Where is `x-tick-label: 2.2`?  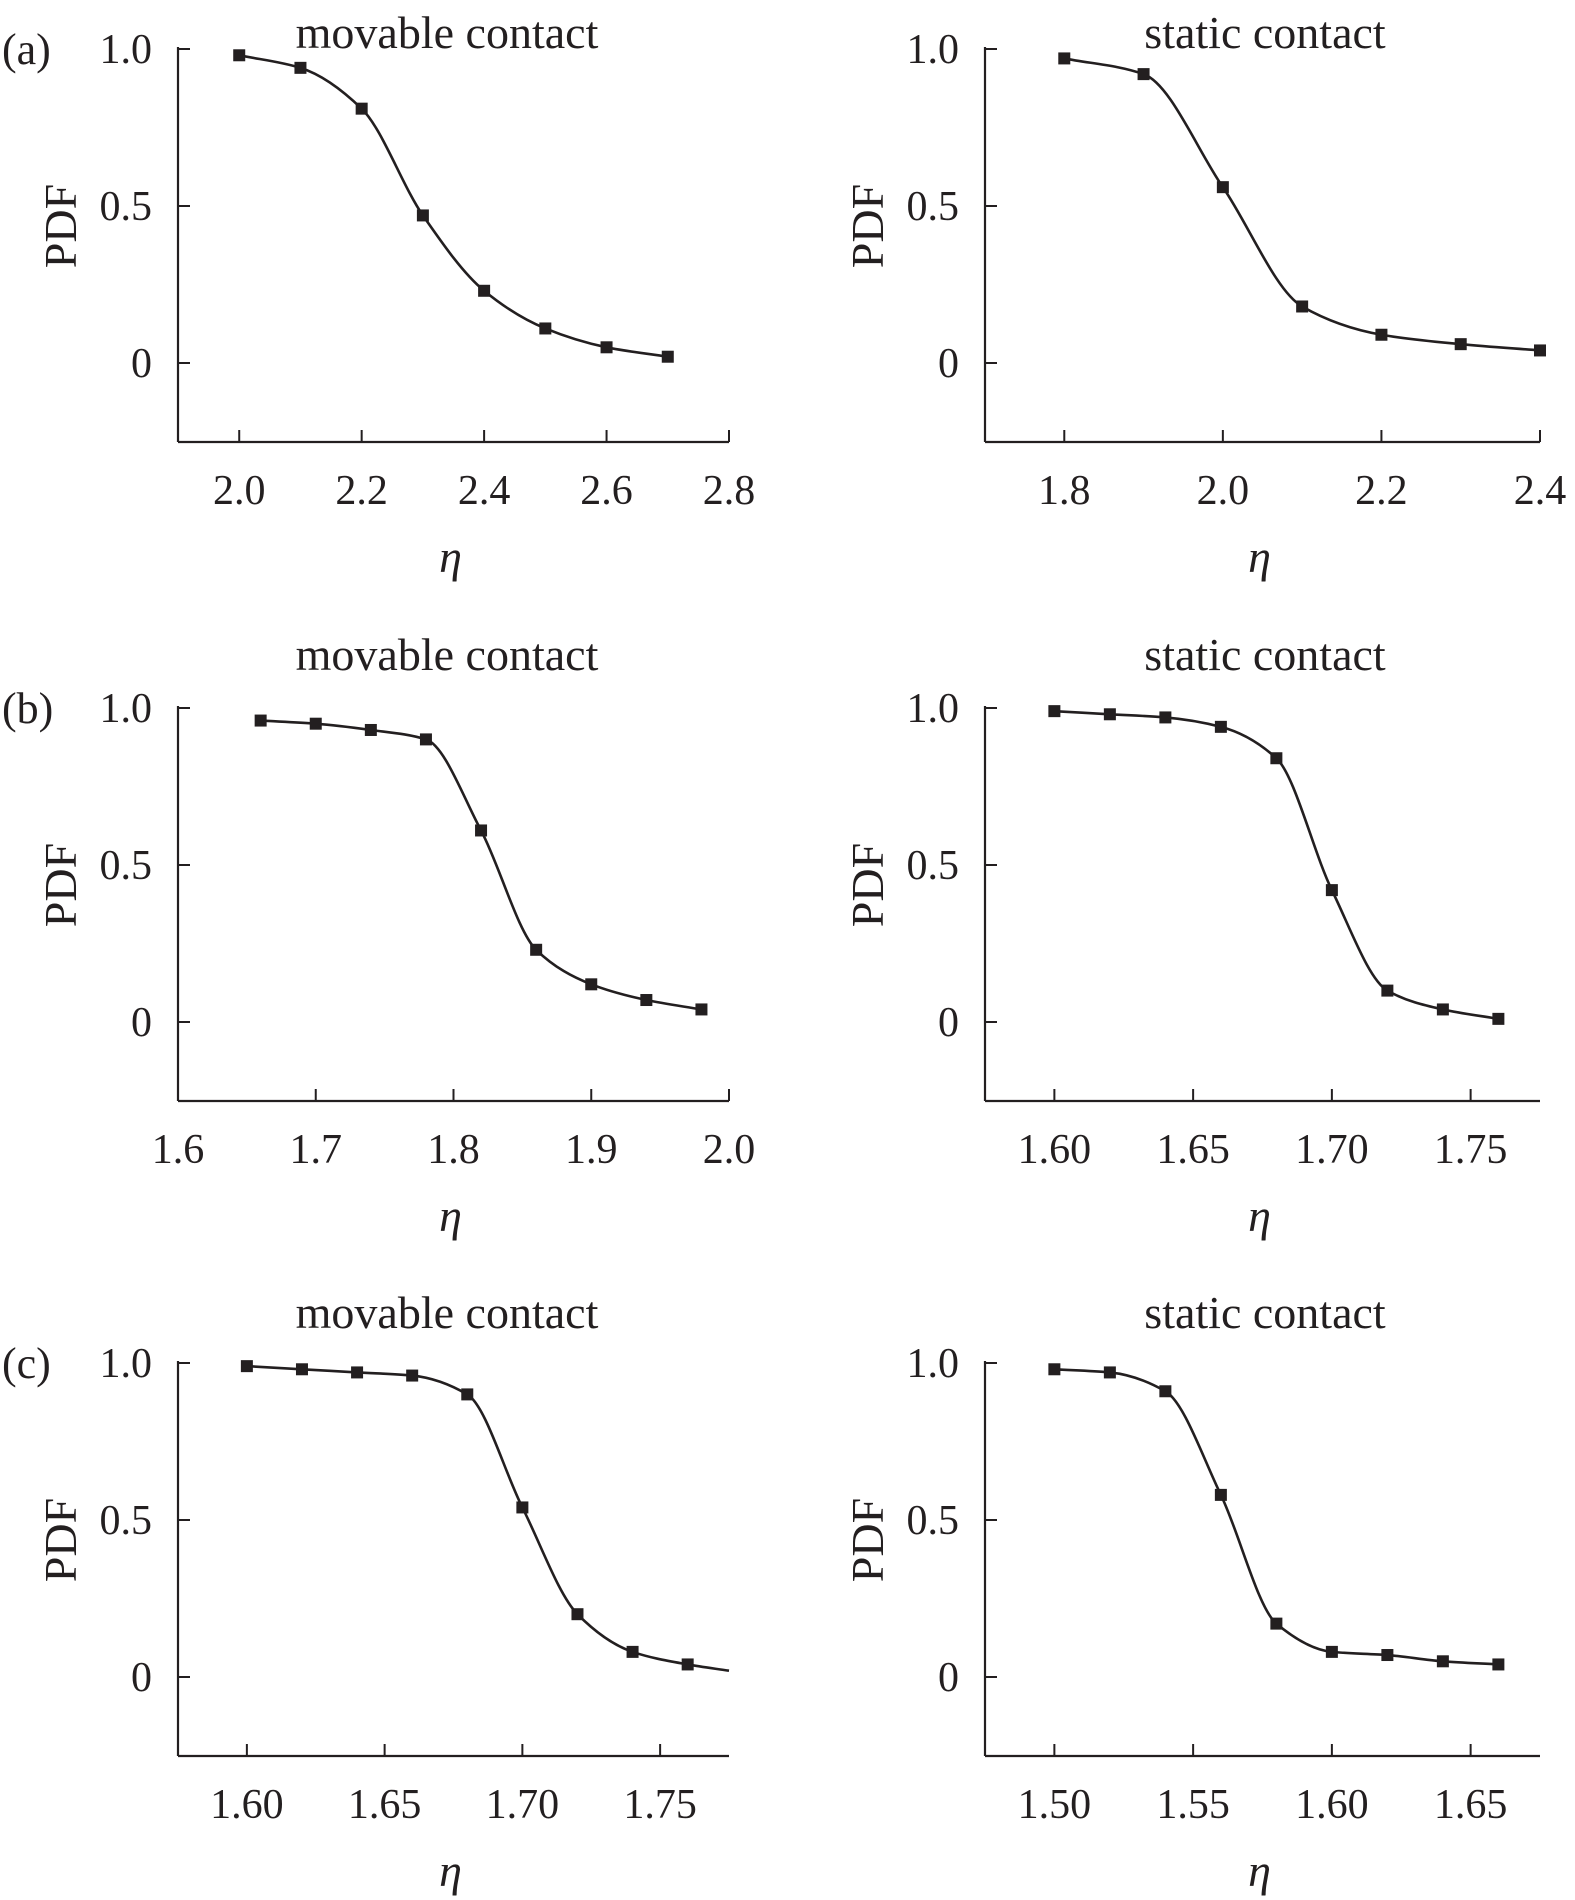
x-tick-label: 2.2 is located at coordinates (1381, 491).